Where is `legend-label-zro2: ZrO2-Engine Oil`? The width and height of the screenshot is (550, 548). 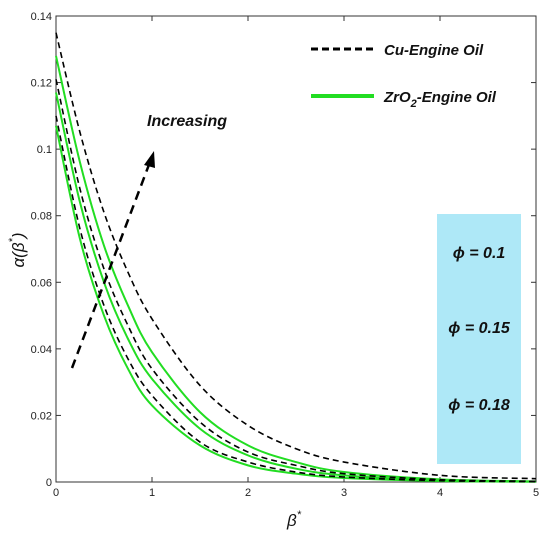
legend-label-zro2: ZrO2-Engine Oil is located at coordinates (440, 99).